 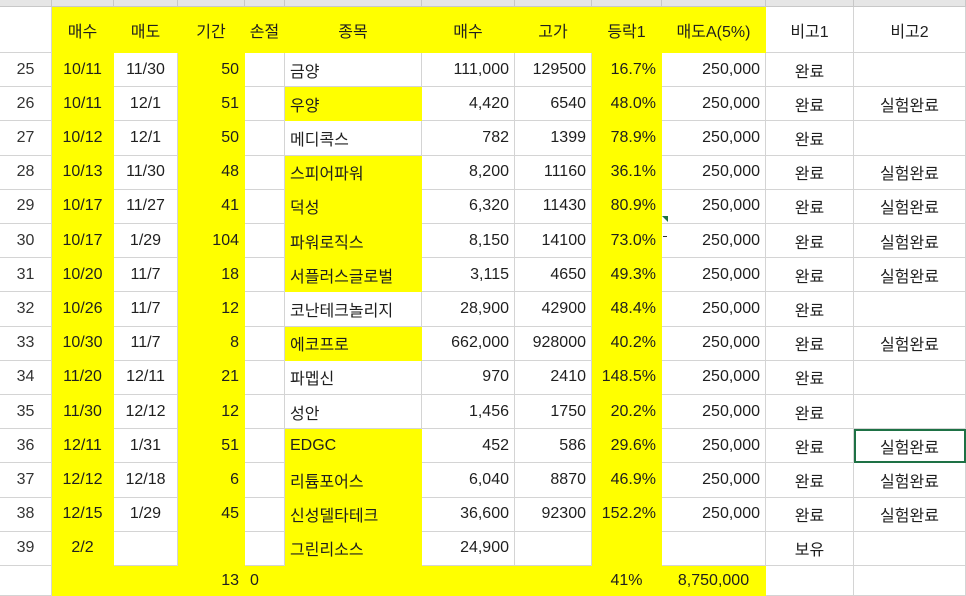 I want to click on cell-days: 48, so click(x=211, y=172).